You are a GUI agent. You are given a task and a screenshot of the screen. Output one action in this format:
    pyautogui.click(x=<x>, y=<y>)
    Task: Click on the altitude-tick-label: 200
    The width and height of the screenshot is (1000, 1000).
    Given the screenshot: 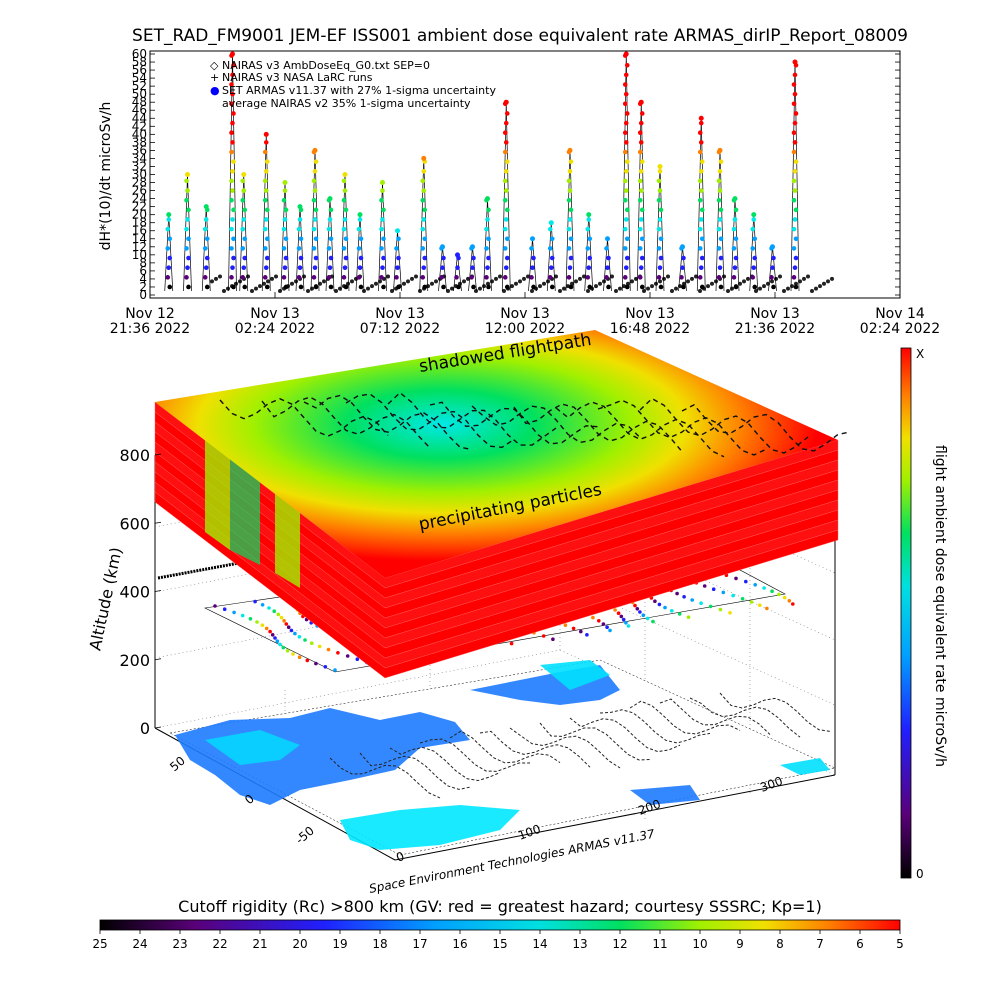 What is the action you would take?
    pyautogui.click(x=134, y=660)
    